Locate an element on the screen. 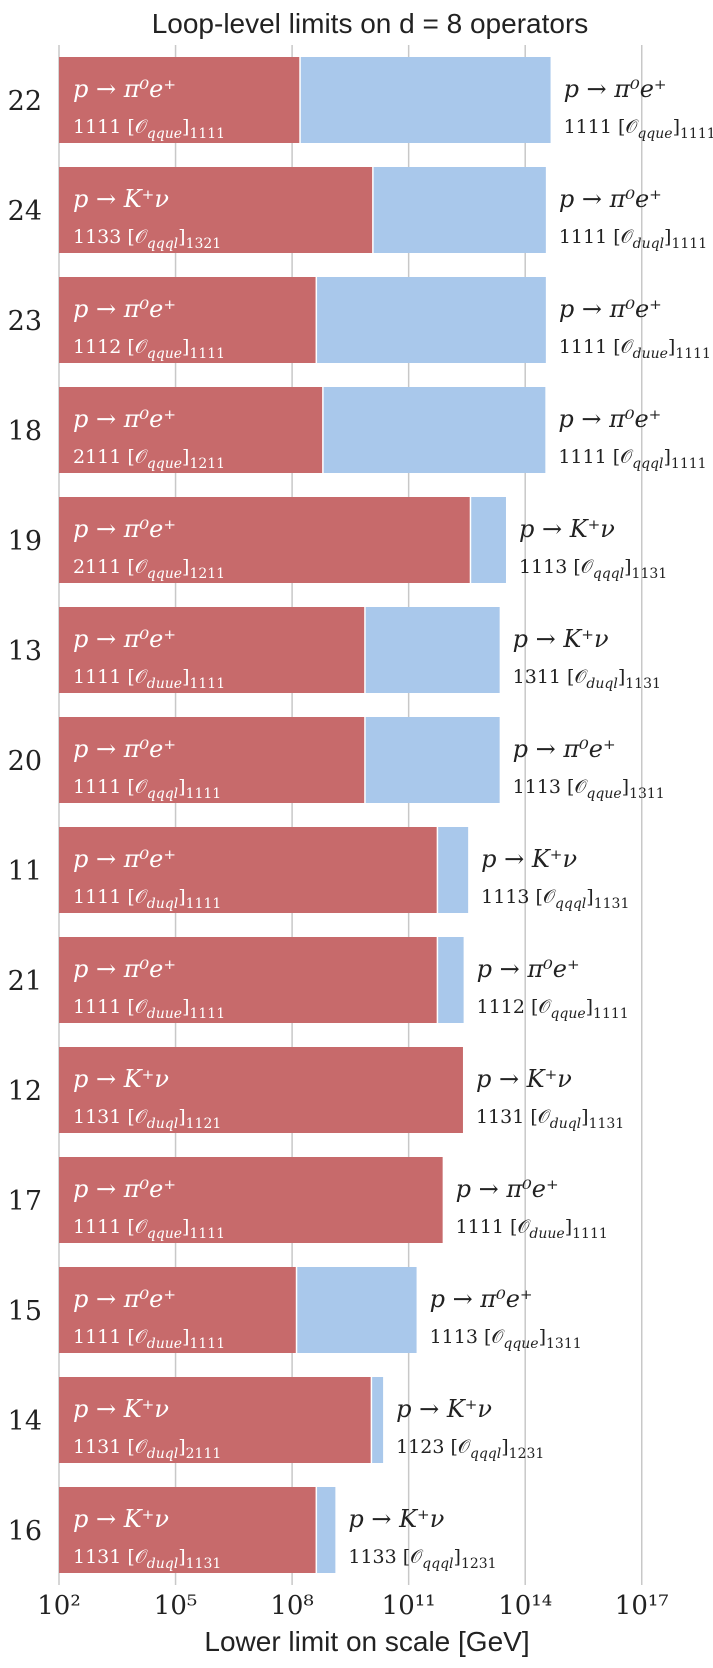 This screenshot has width=713, height=1668. blue-operator-label: 1111 [𝒪qque]1111 is located at coordinates (638, 129).